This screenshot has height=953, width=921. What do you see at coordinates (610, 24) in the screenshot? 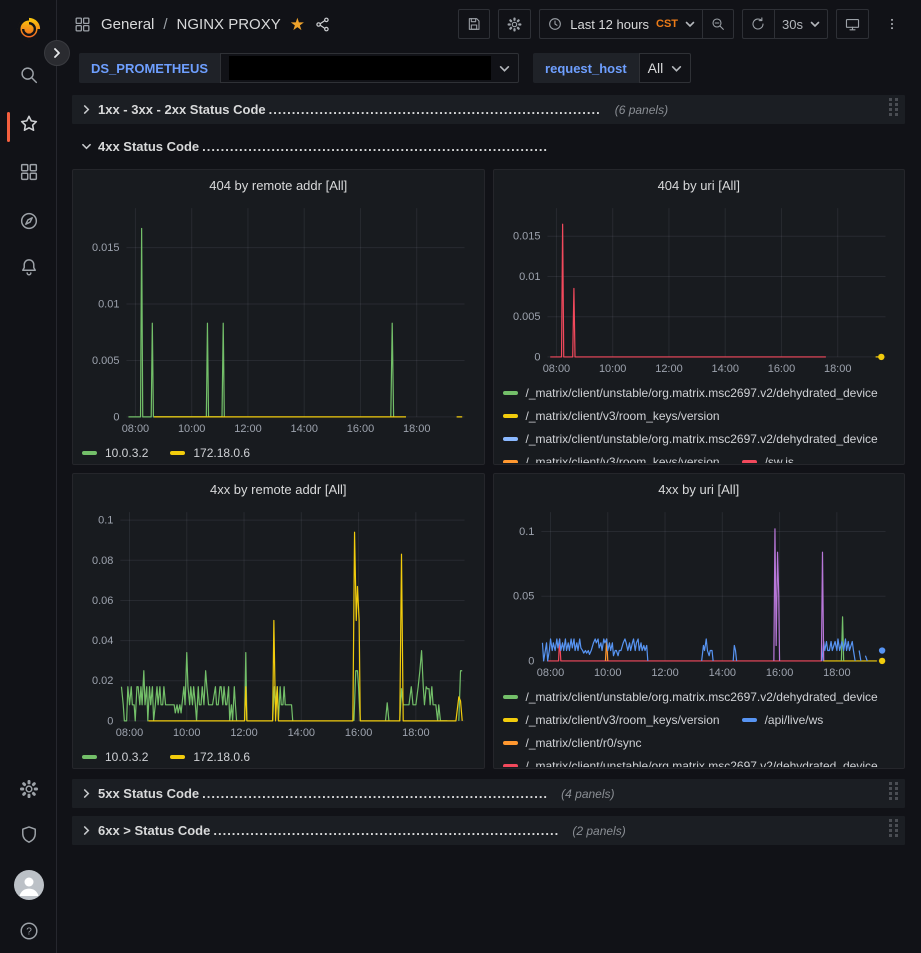
I see `time-range-label: Last 12 hours` at bounding box center [610, 24].